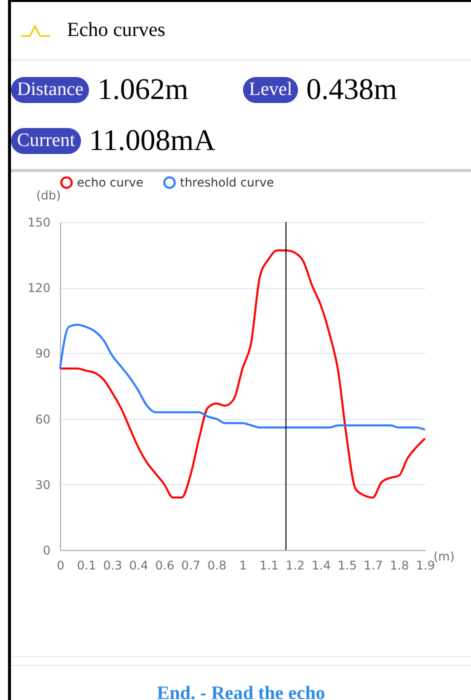 The width and height of the screenshot is (471, 700). What do you see at coordinates (243, 565) in the screenshot?
I see `x-tick-label: 1` at bounding box center [243, 565].